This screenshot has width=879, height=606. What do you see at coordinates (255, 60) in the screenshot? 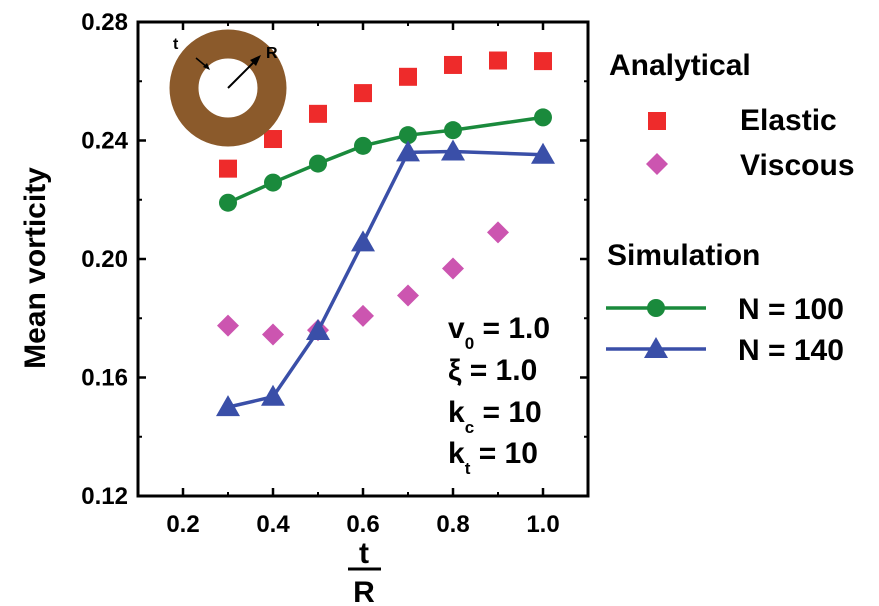
I see `radius-arrowhead` at bounding box center [255, 60].